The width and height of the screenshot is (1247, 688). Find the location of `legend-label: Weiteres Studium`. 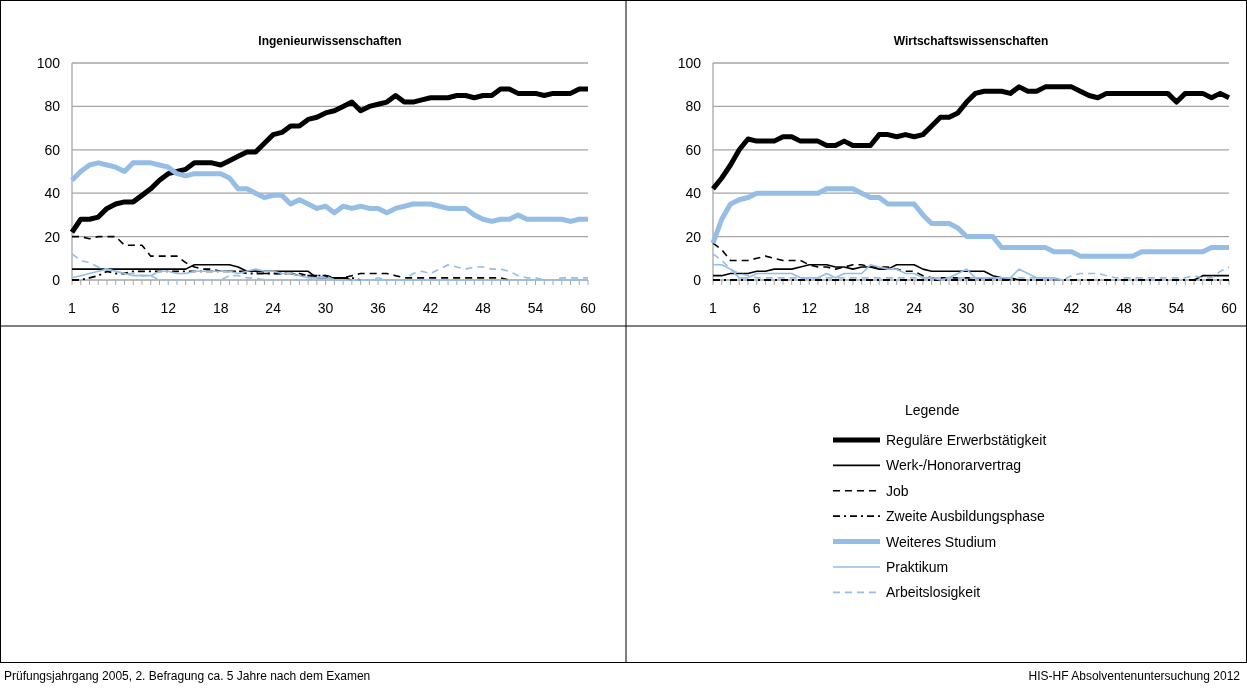

legend-label: Weiteres Studium is located at coordinates (941, 541).